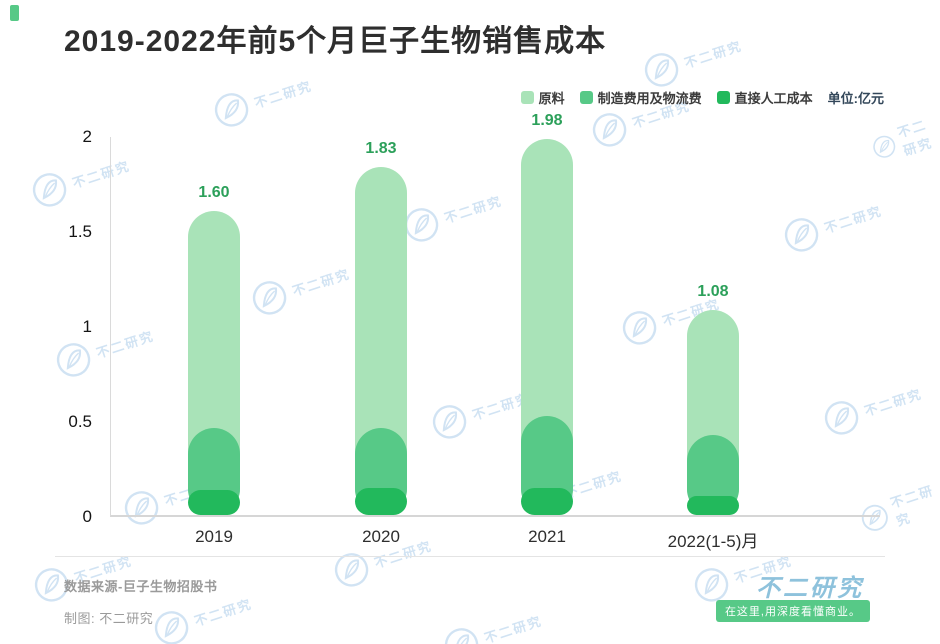 This screenshot has height=644, width=940. What do you see at coordinates (527, 97) in the screenshot?
I see `legend-swatch-raw-material` at bounding box center [527, 97].